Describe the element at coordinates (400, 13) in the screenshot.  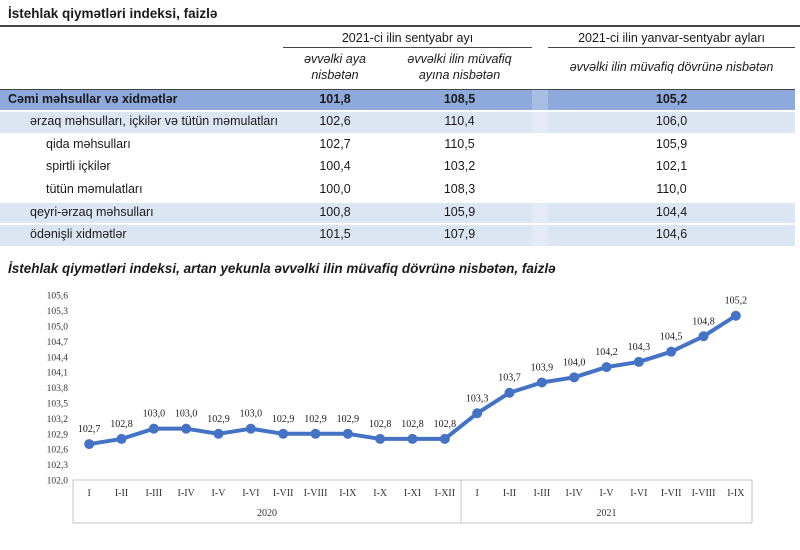
I see `table-title: İstehlak qiymətləri indeksi, faizlə` at that location.